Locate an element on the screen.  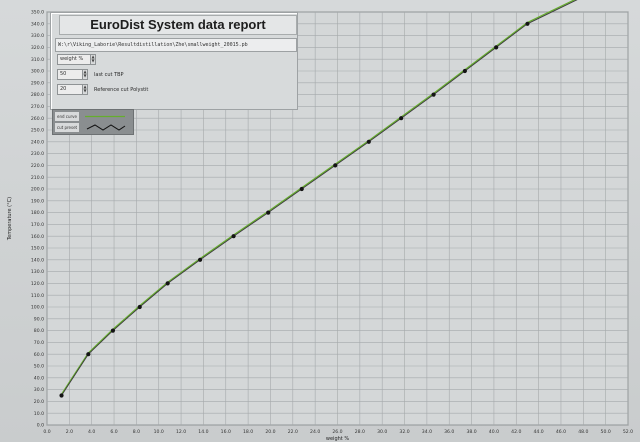
plot-legend: end curve cut preset is located at coordinates (93, 122).